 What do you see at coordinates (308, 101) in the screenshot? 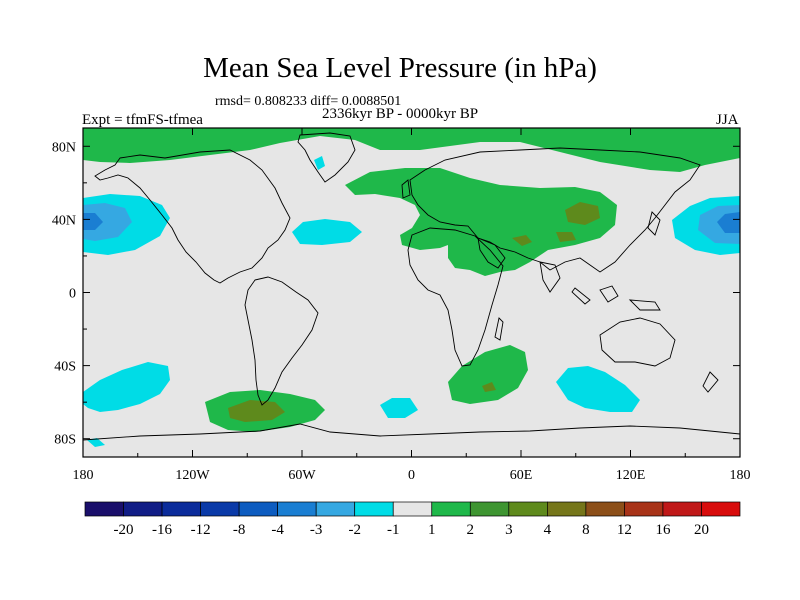
I see `stats-line: rmsd= 0.808233 diff= 0.0088501` at bounding box center [308, 101].